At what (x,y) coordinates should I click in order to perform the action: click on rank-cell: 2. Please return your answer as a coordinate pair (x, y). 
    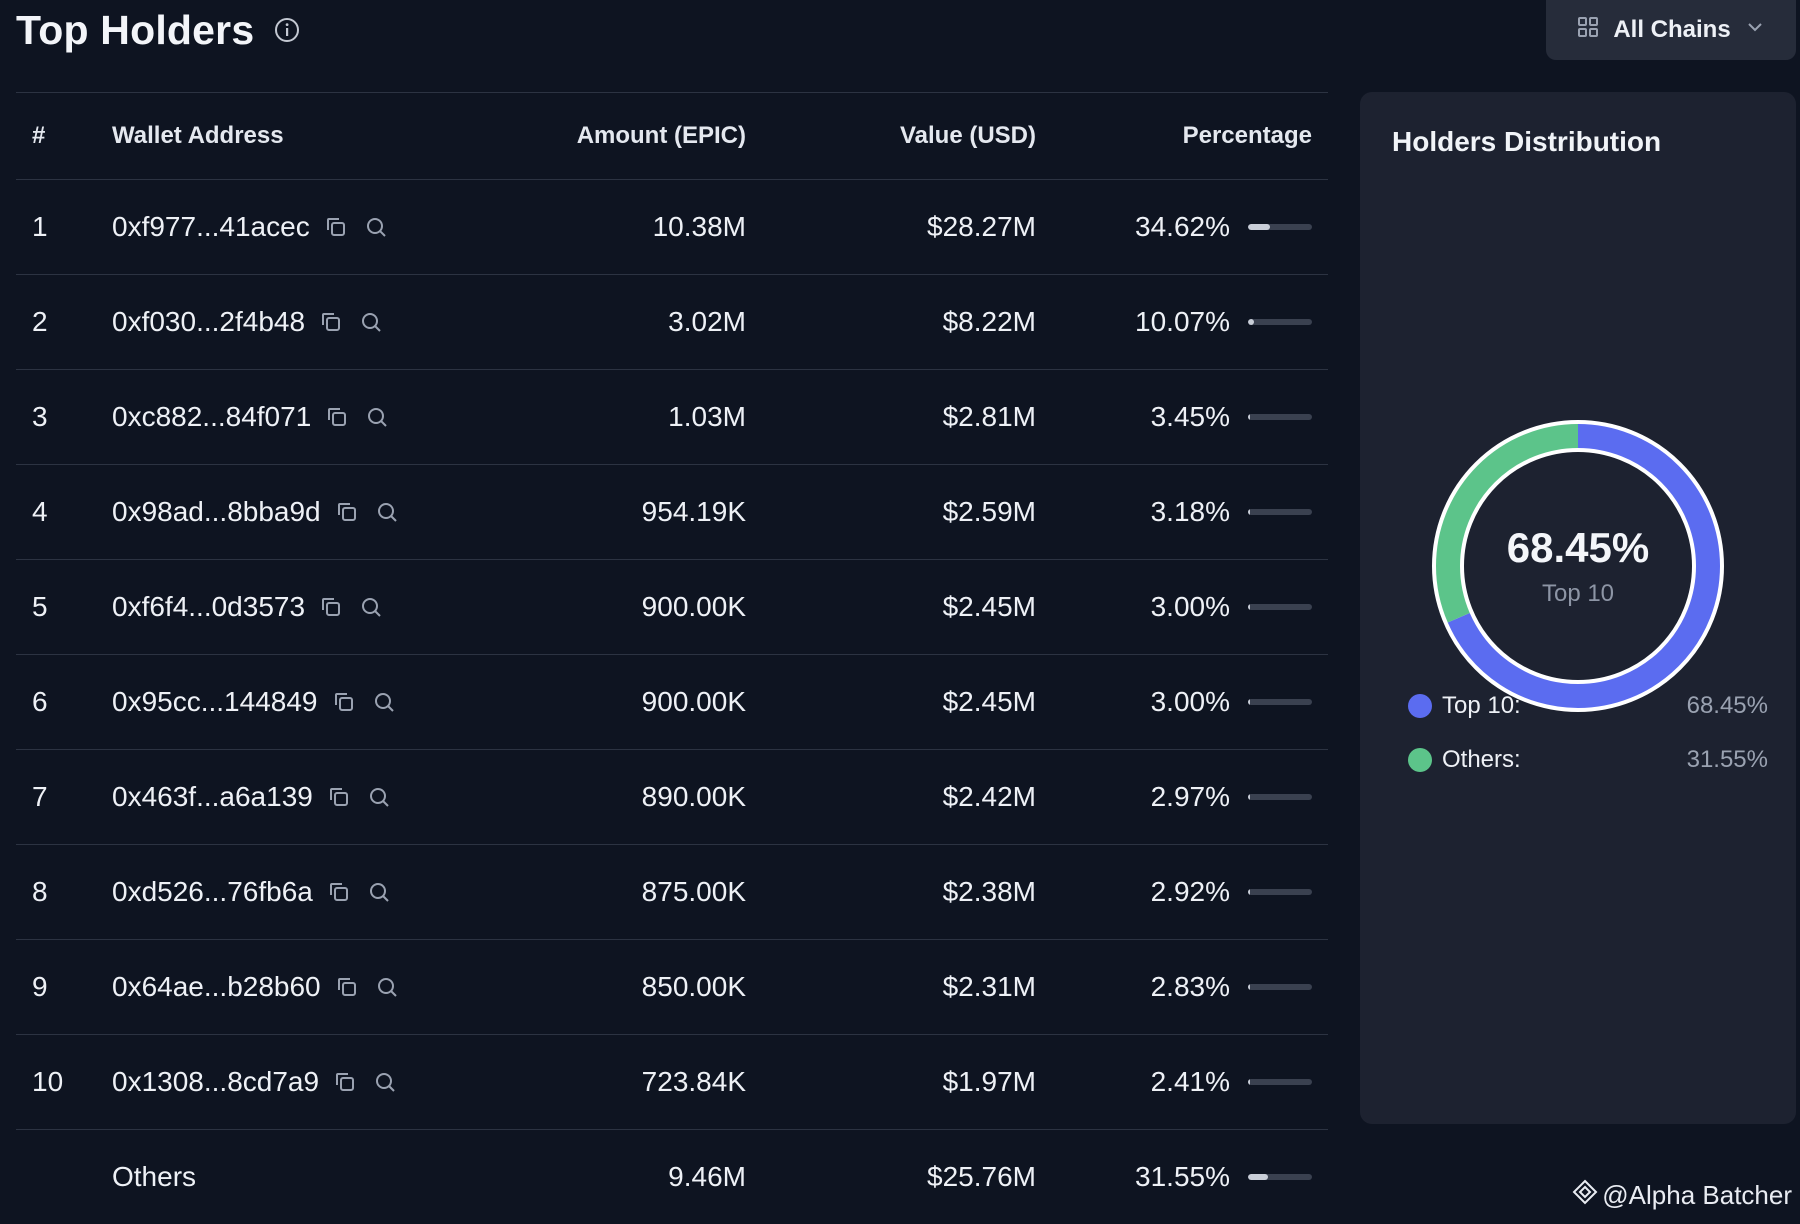
    Looking at the image, I should click on (40, 321).